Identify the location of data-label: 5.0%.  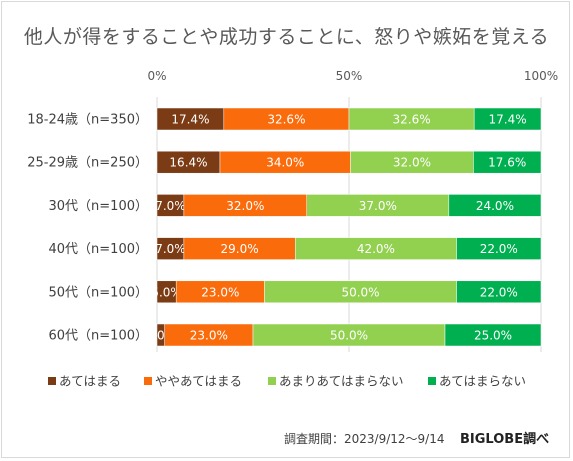
(166, 292).